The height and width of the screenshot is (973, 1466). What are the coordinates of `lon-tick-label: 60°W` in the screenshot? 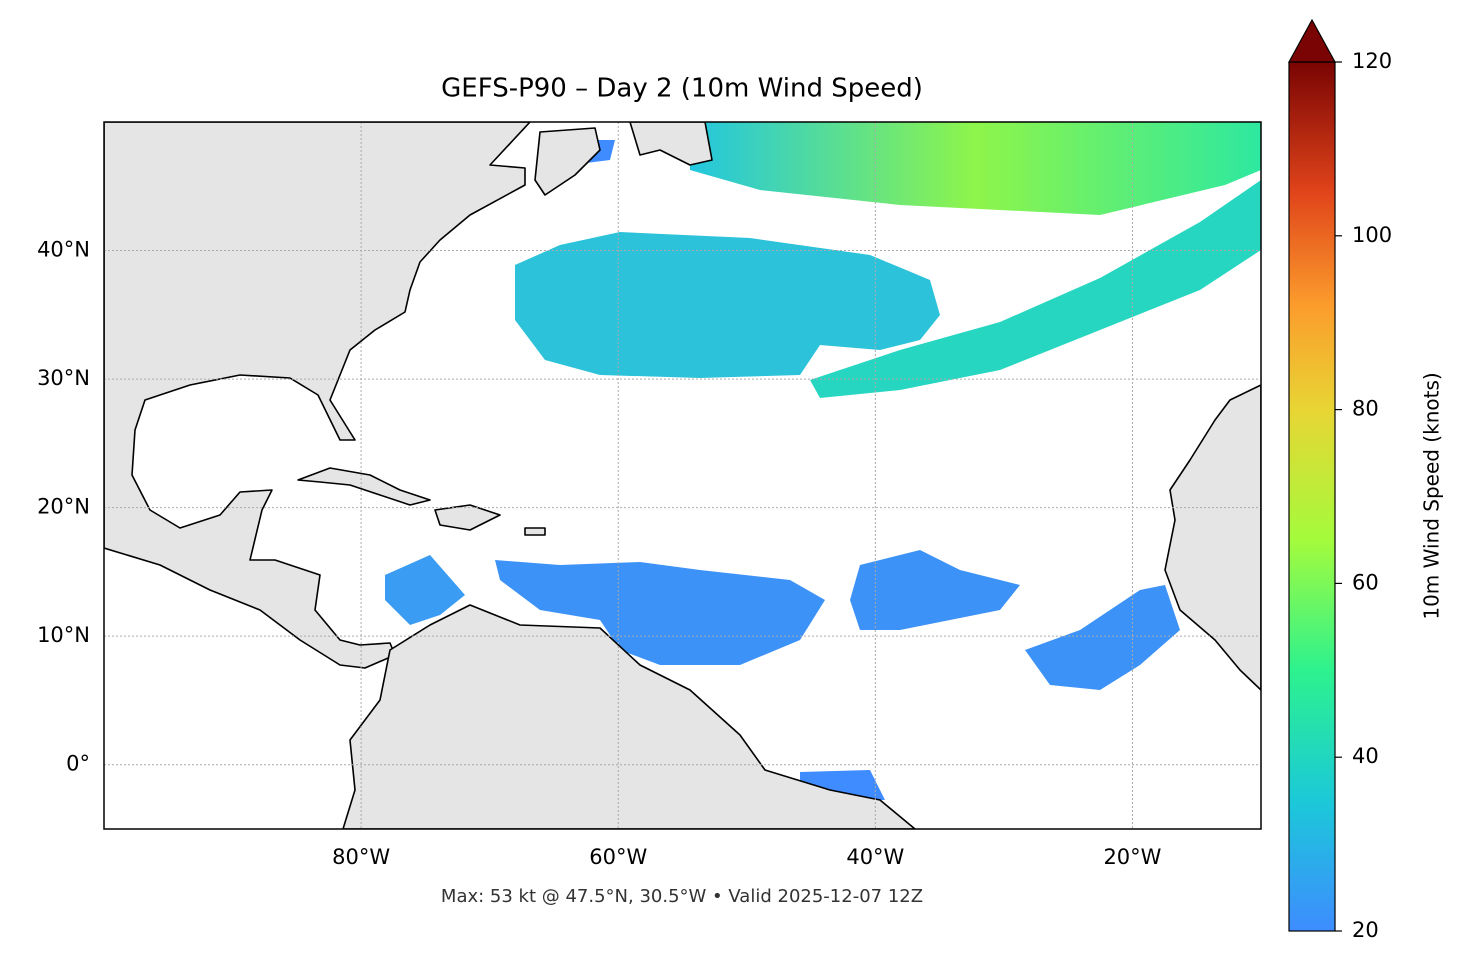 It's located at (618, 857).